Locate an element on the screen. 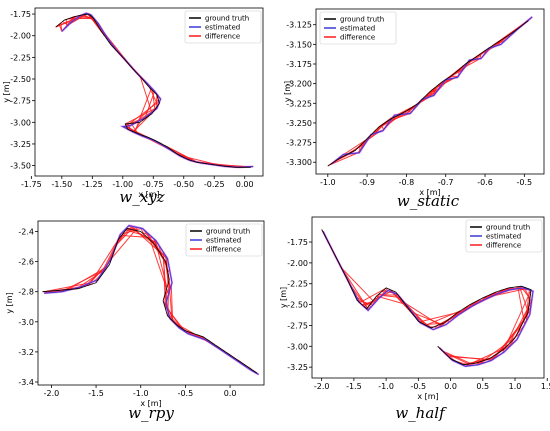  y-tick-label: -3.250 is located at coordinates (299, 123).